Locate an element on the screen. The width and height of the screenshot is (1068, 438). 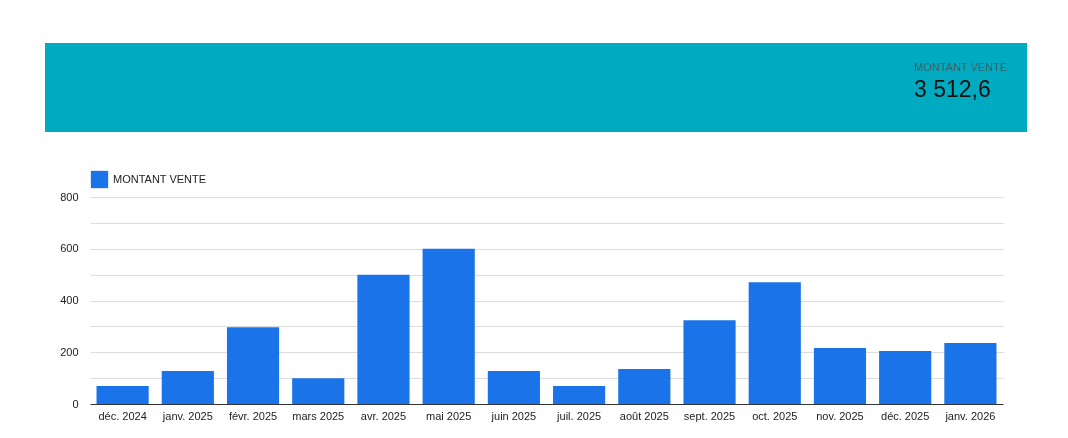
x-tick-label: juin 2025 is located at coordinates (513, 415).